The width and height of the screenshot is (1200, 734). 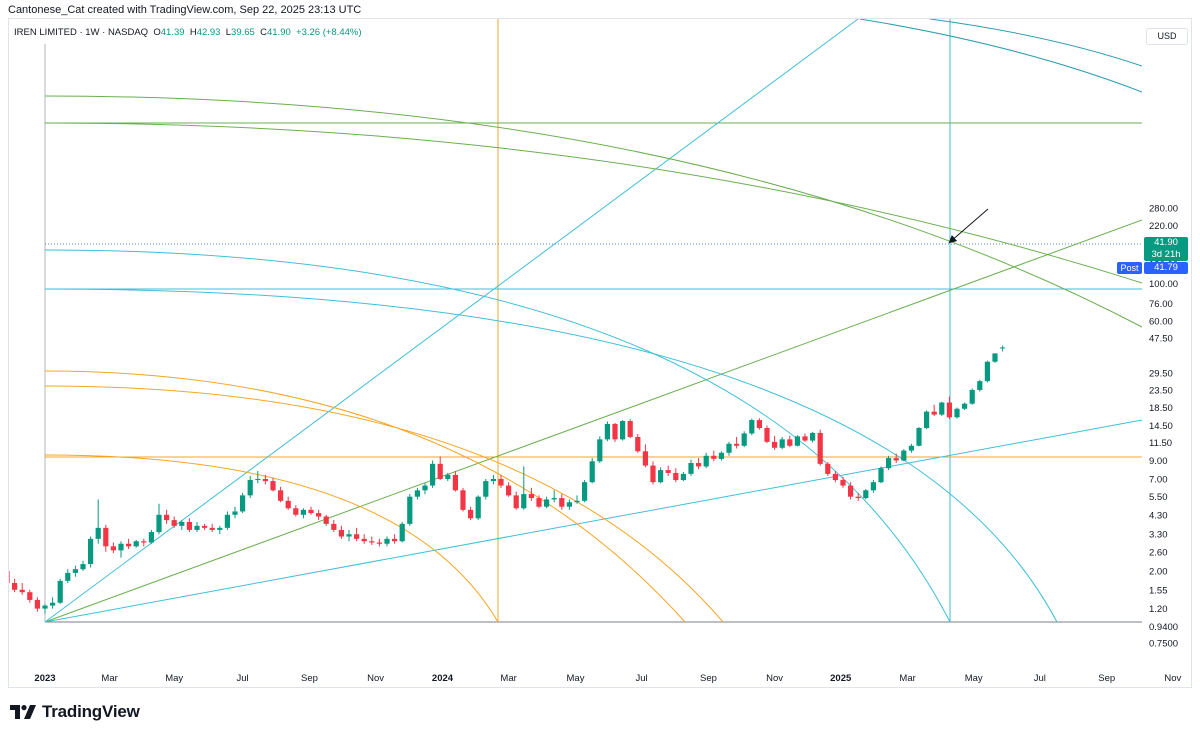 I want to click on legend-low: 39.65, so click(x=243, y=32).